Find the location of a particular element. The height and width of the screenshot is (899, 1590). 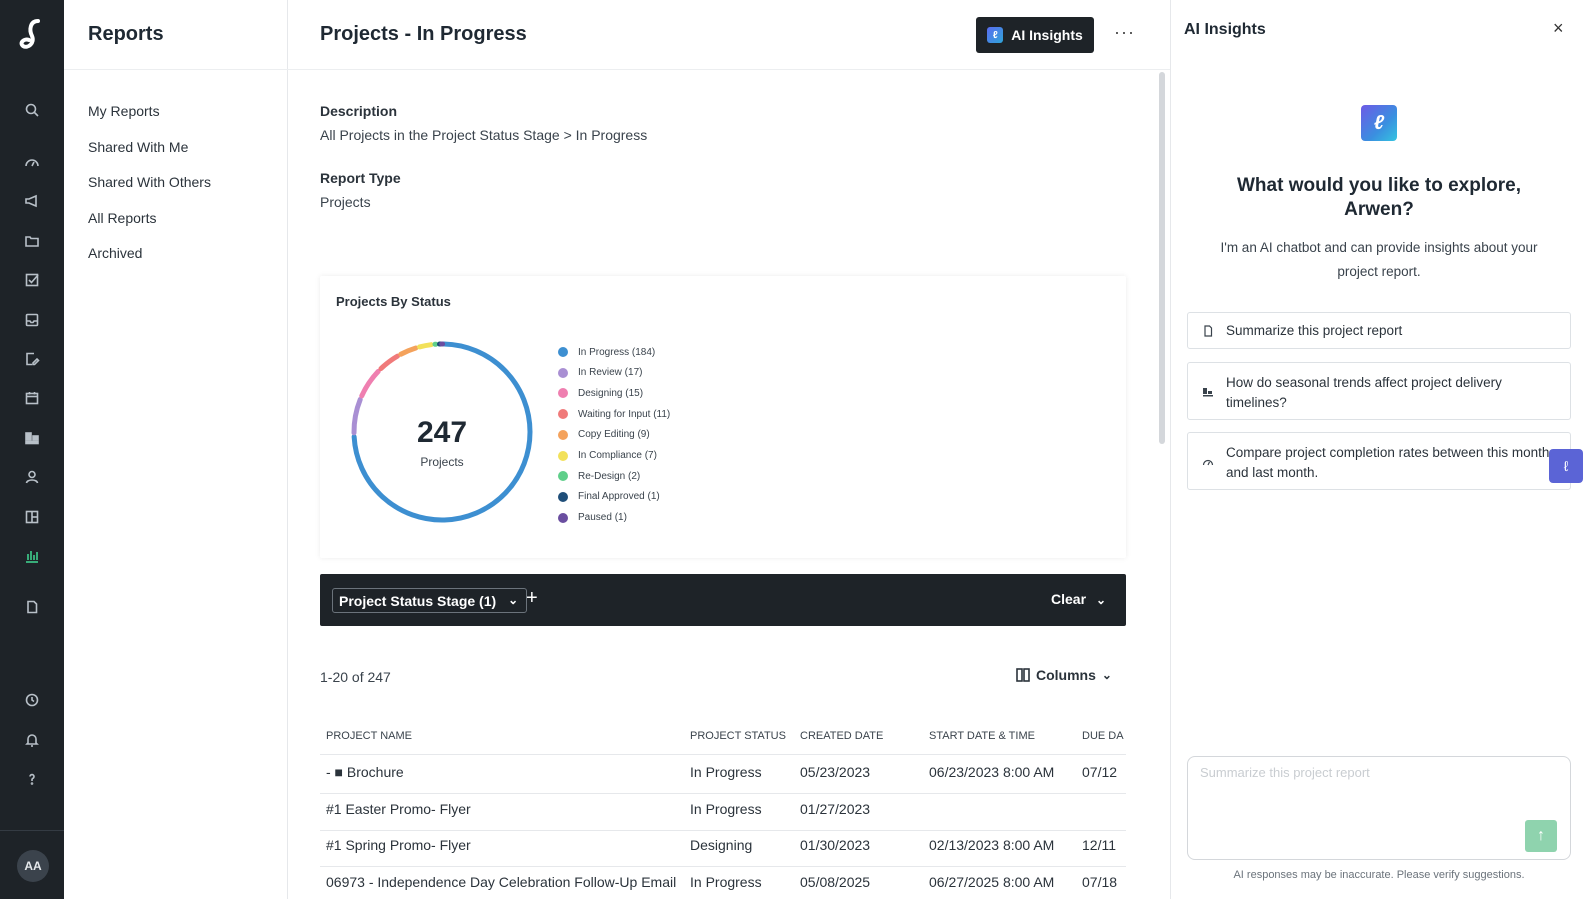

dashboard-gauge-icon is located at coordinates (32, 162).